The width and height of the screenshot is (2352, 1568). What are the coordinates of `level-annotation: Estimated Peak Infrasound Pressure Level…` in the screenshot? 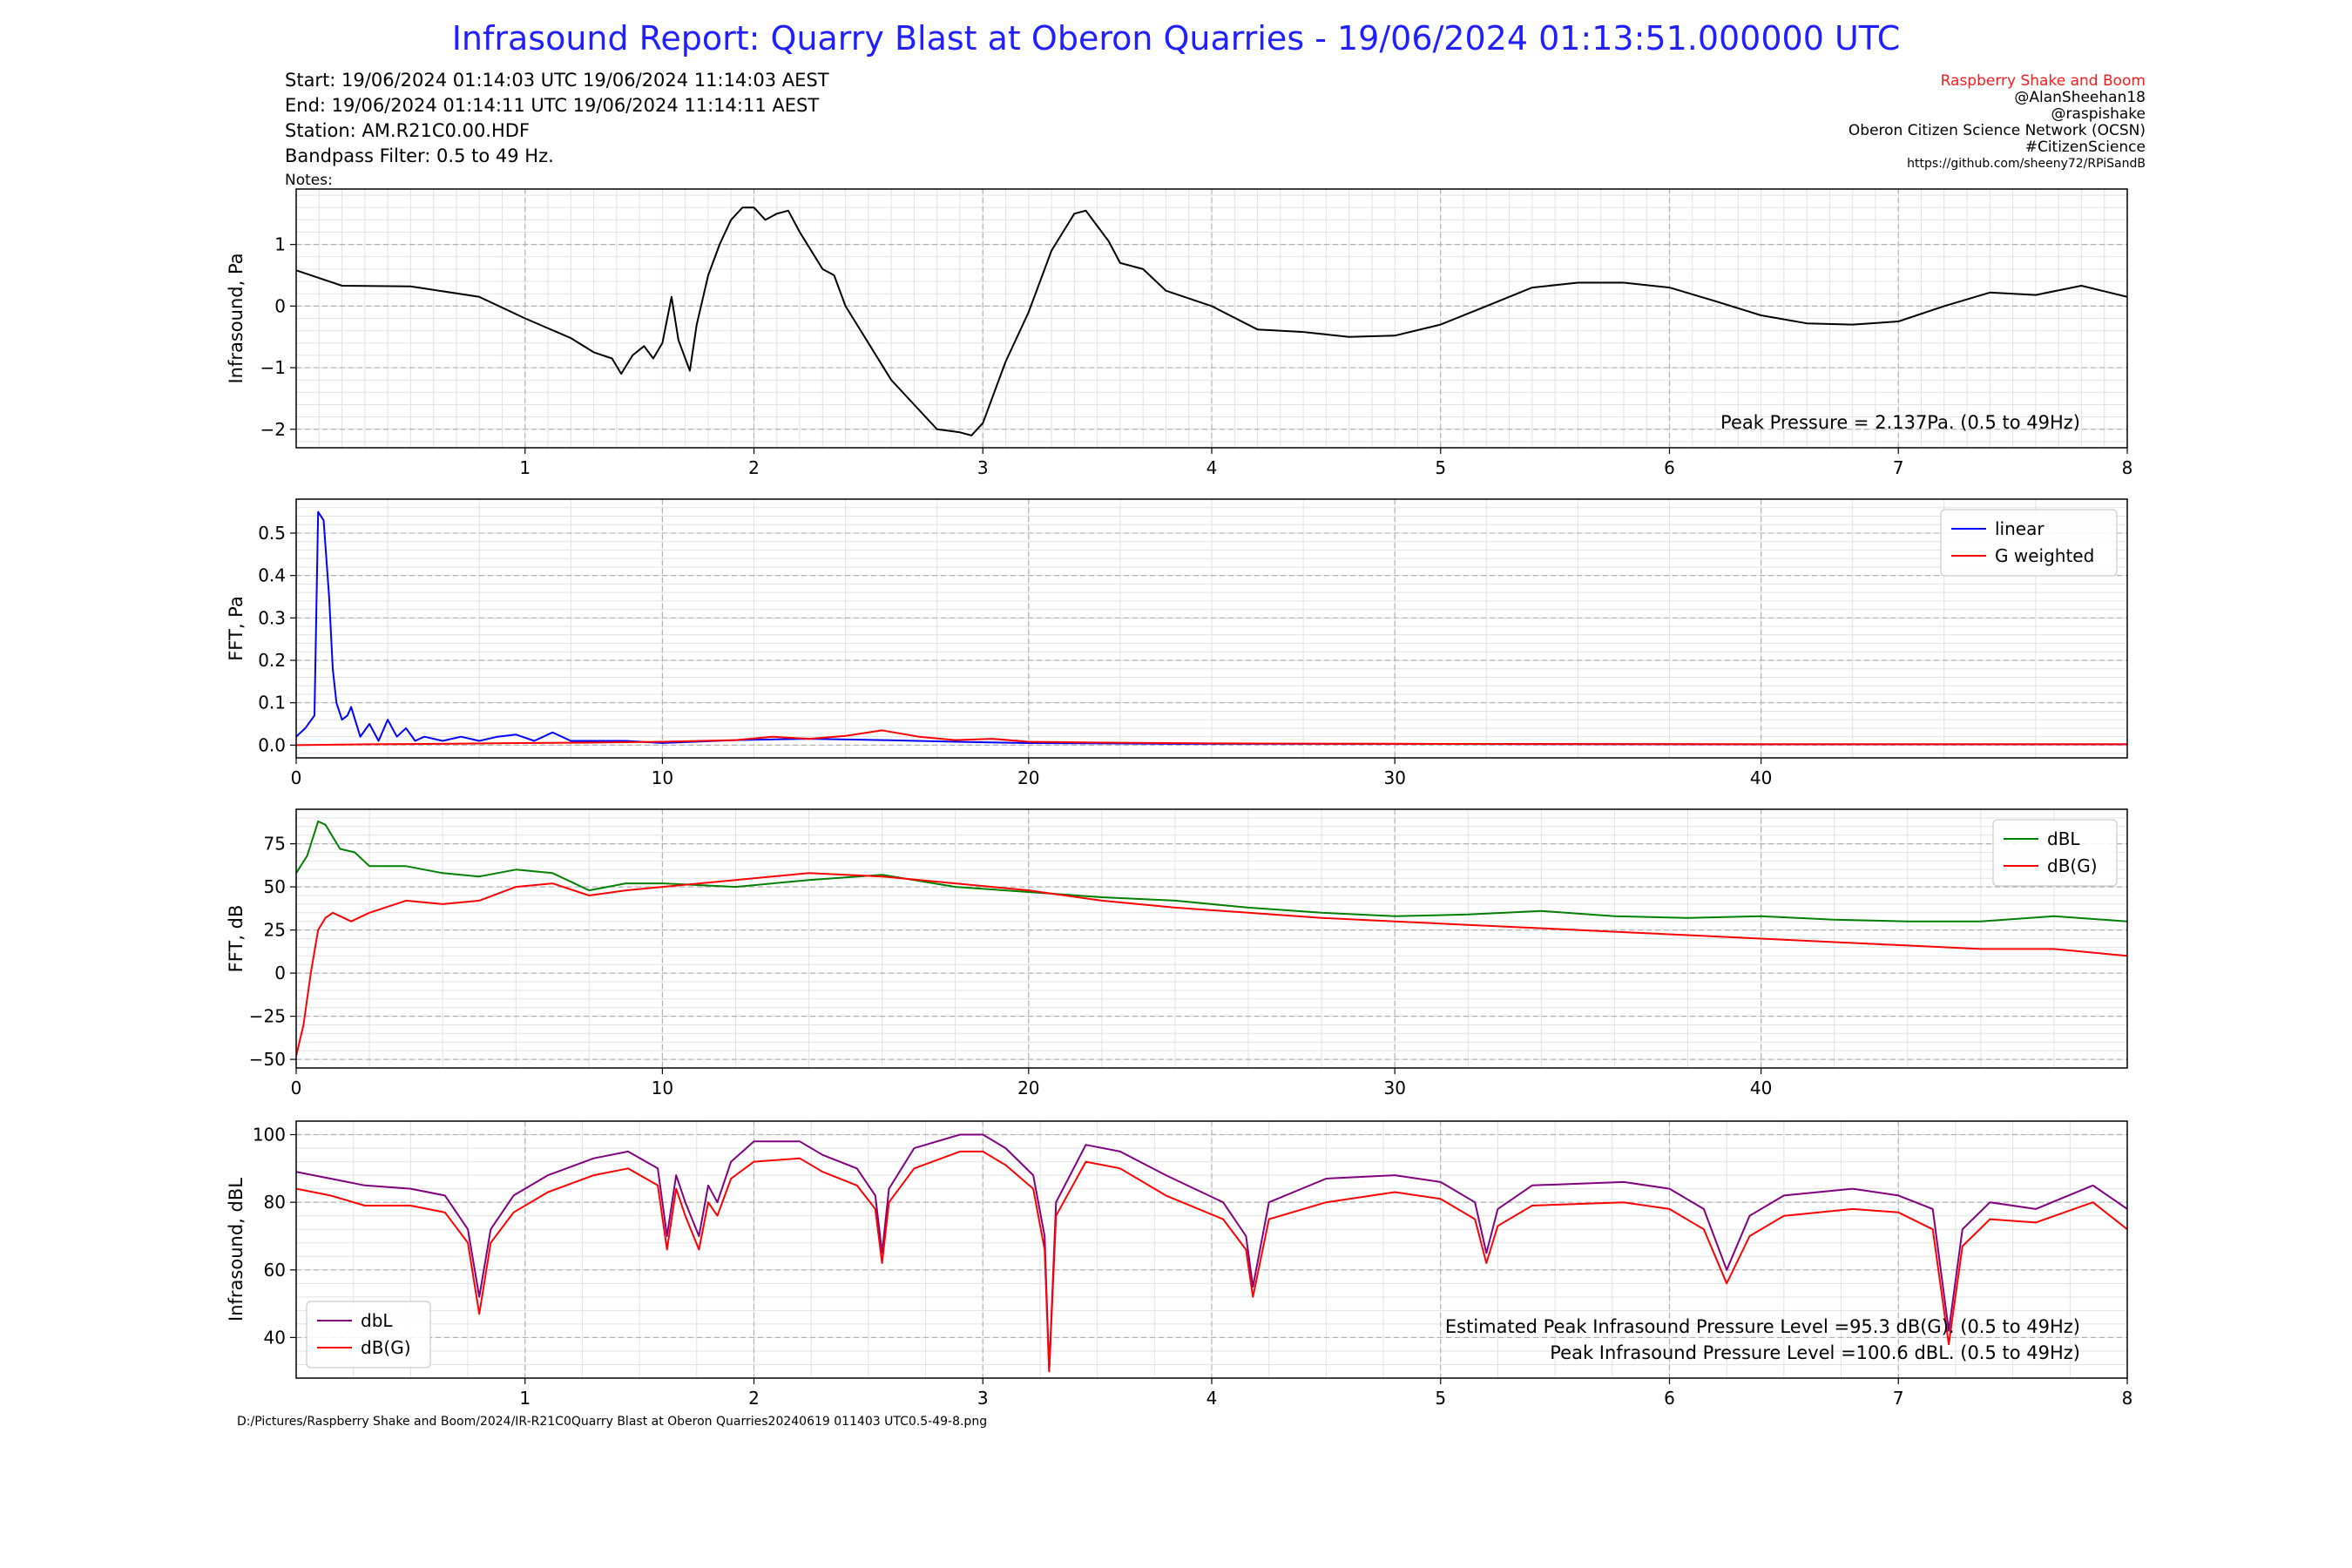 It's located at (1762, 1326).